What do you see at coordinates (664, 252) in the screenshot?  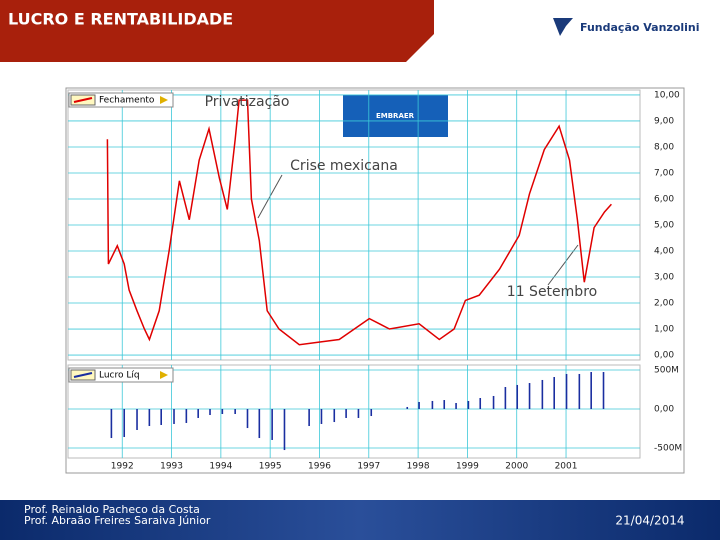 I see `y-tick-label: 4,00` at bounding box center [664, 252].